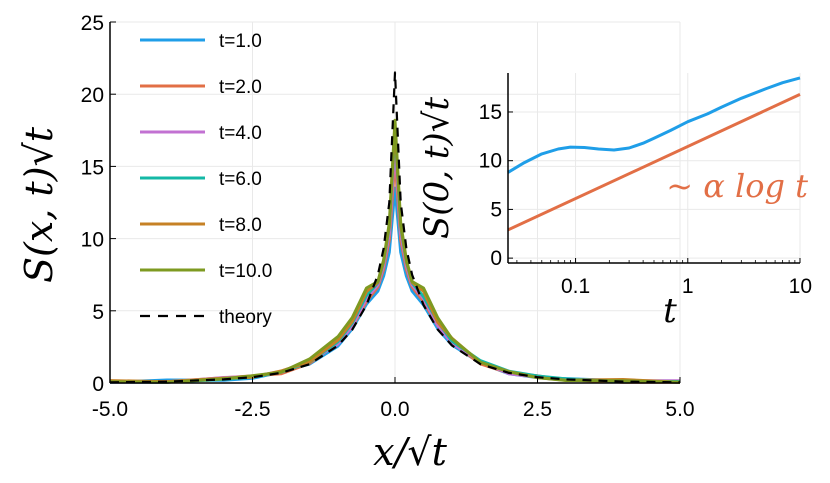 This screenshot has width=830, height=483. I want to click on main-y-tick-label: 10, so click(92, 240).